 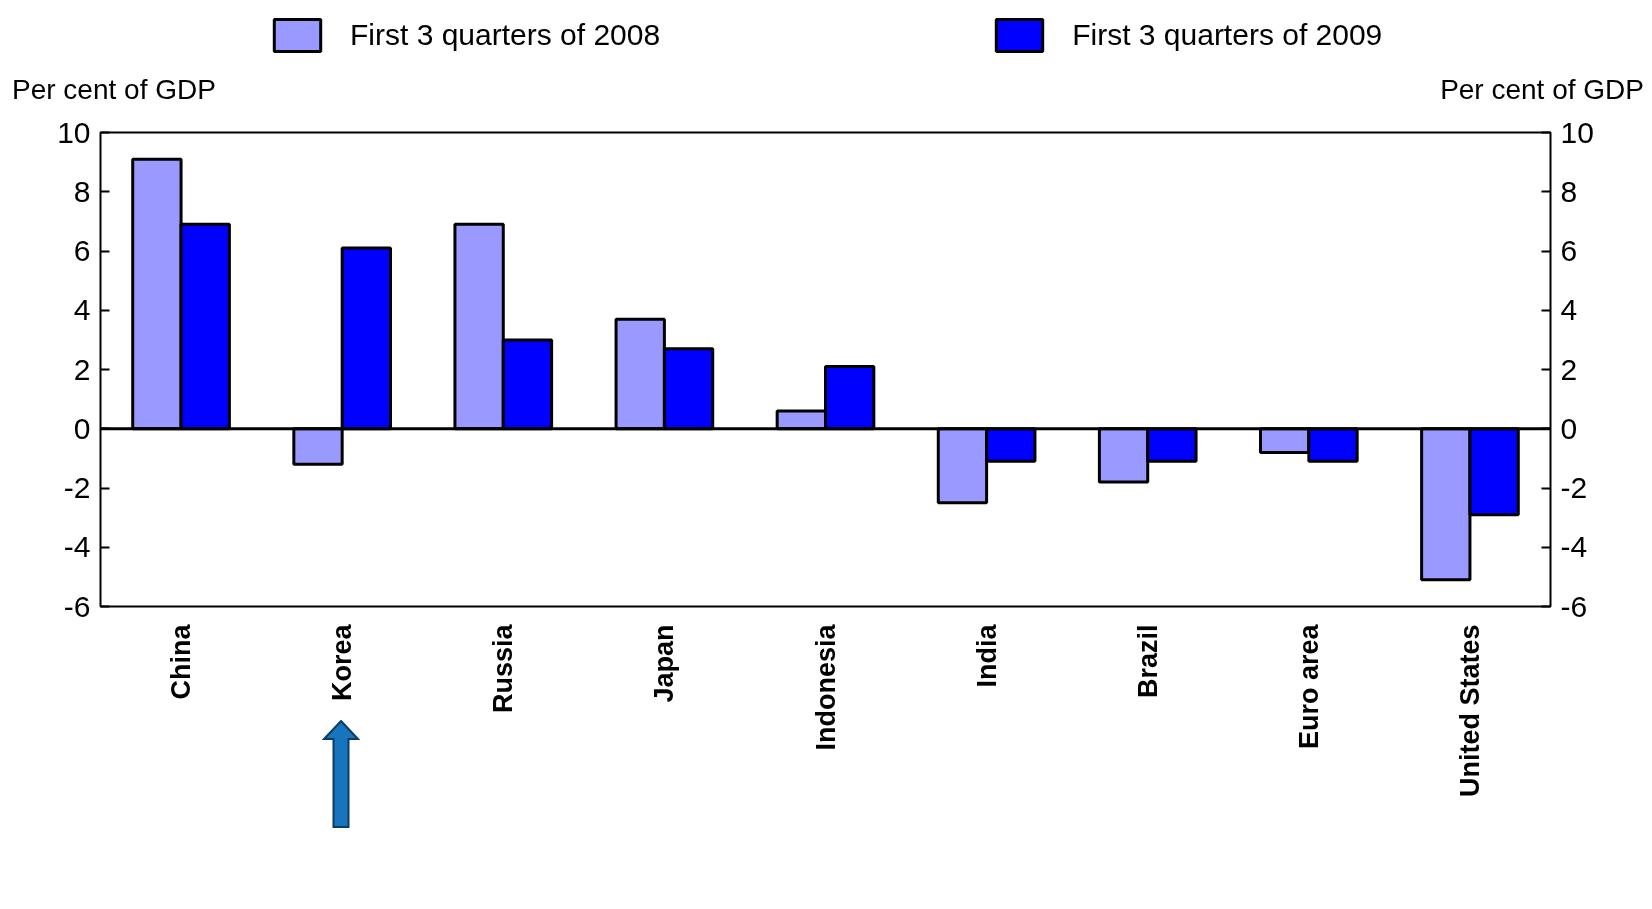 What do you see at coordinates (1574, 547) in the screenshot?
I see `y2-tick-label: -4` at bounding box center [1574, 547].